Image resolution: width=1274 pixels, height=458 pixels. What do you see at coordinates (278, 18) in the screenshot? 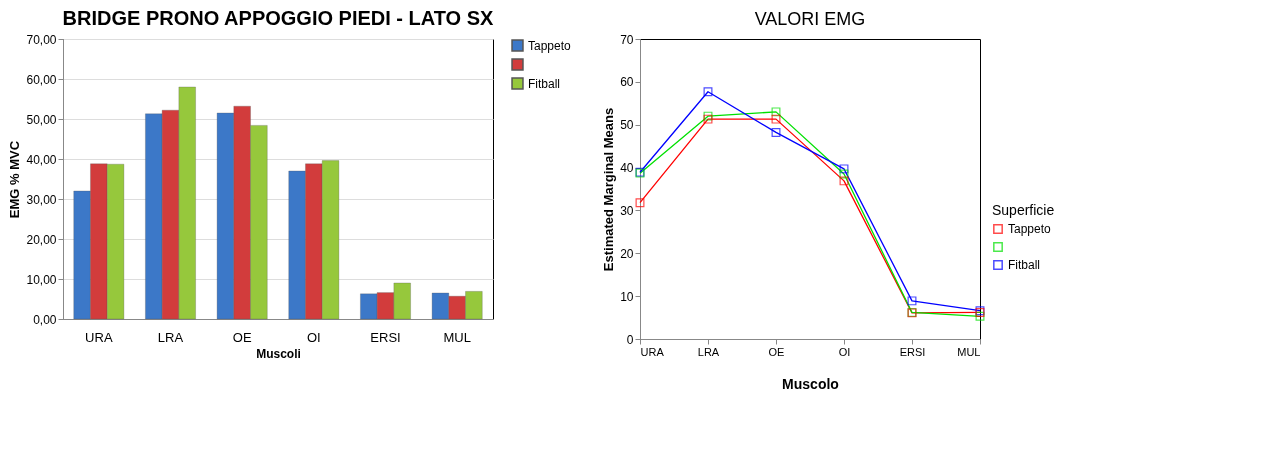
I see `chart-title: BRIDGE PRONO APPOGGIO PIEDI - LATO SX` at bounding box center [278, 18].